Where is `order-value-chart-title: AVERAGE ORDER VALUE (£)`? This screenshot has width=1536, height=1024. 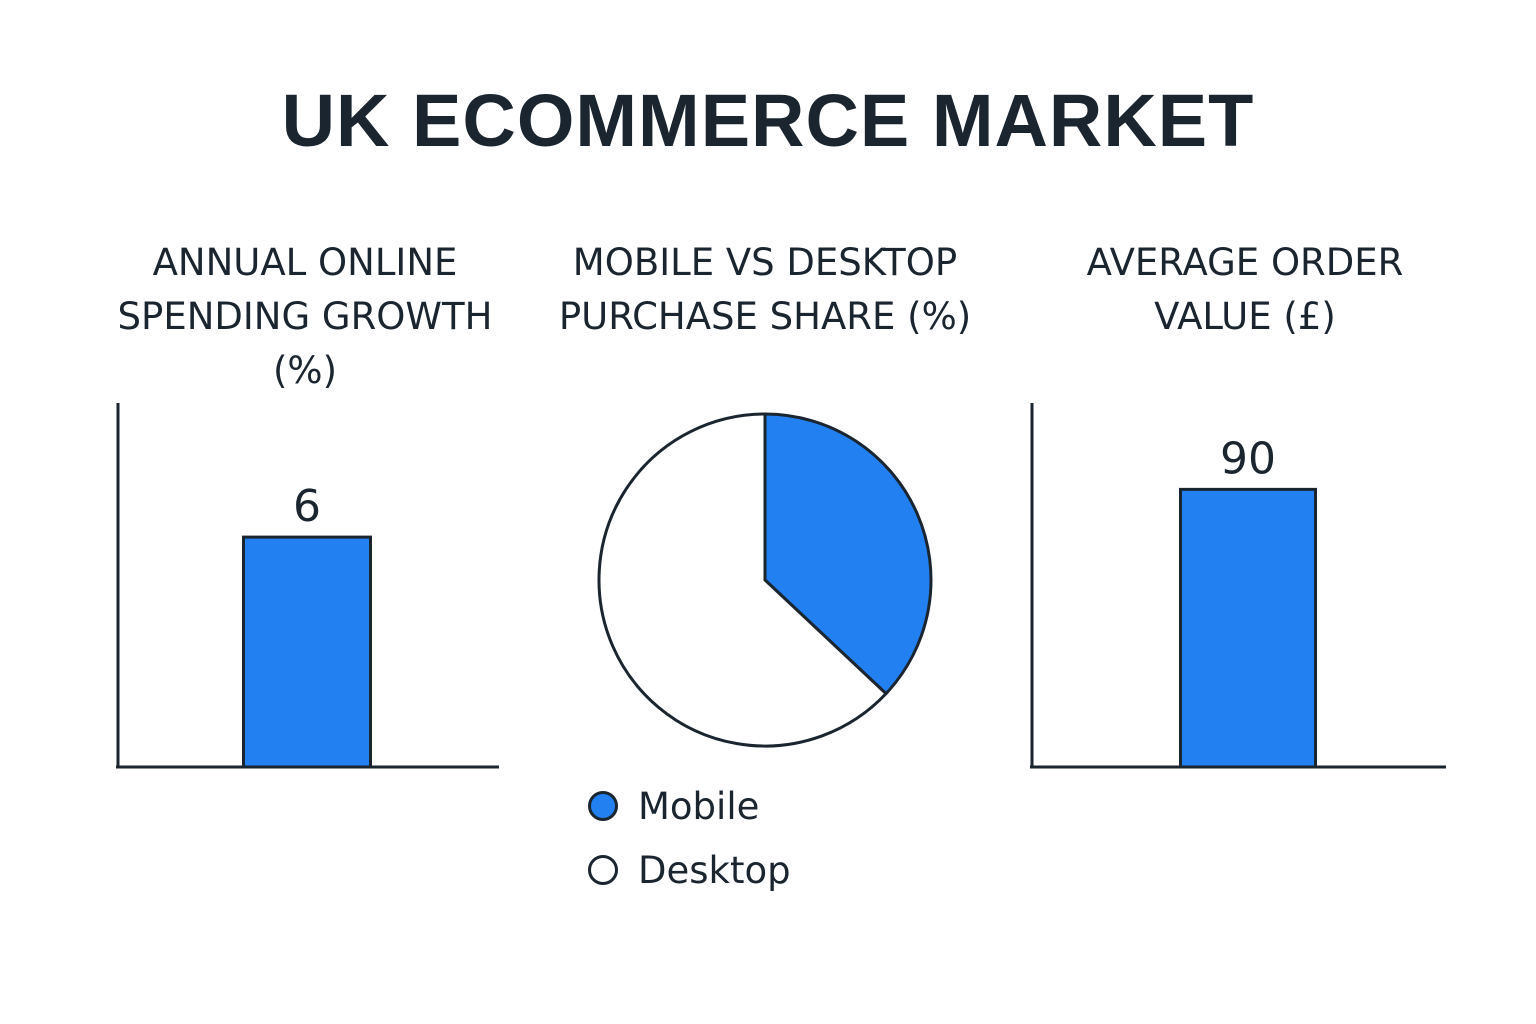 order-value-chart-title: AVERAGE ORDER VALUE (£) is located at coordinates (1245, 289).